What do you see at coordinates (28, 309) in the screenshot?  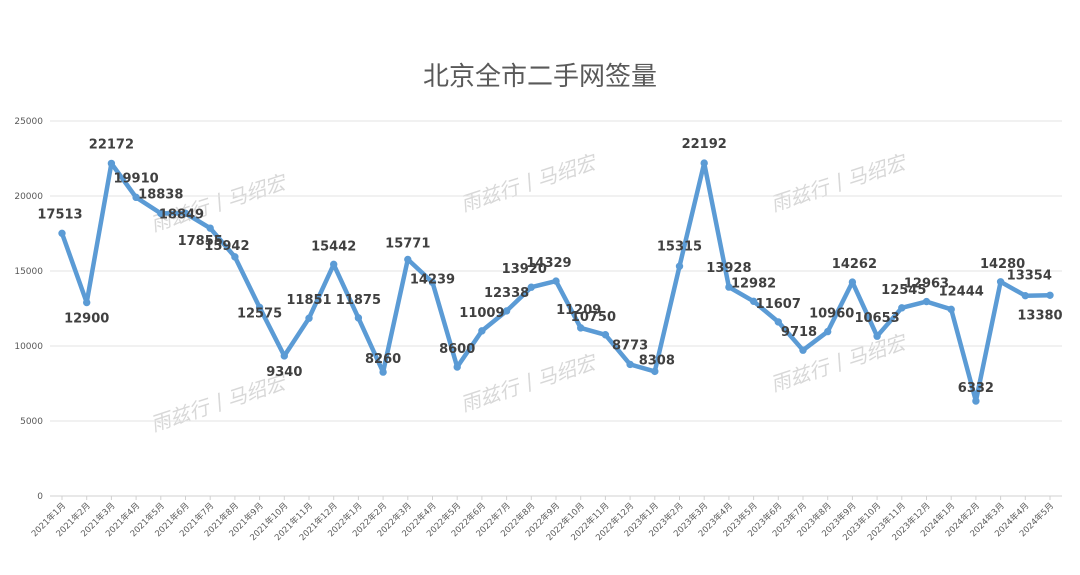 I see `y-axis: 0 5000 10000 15000 20000 25000` at bounding box center [28, 309].